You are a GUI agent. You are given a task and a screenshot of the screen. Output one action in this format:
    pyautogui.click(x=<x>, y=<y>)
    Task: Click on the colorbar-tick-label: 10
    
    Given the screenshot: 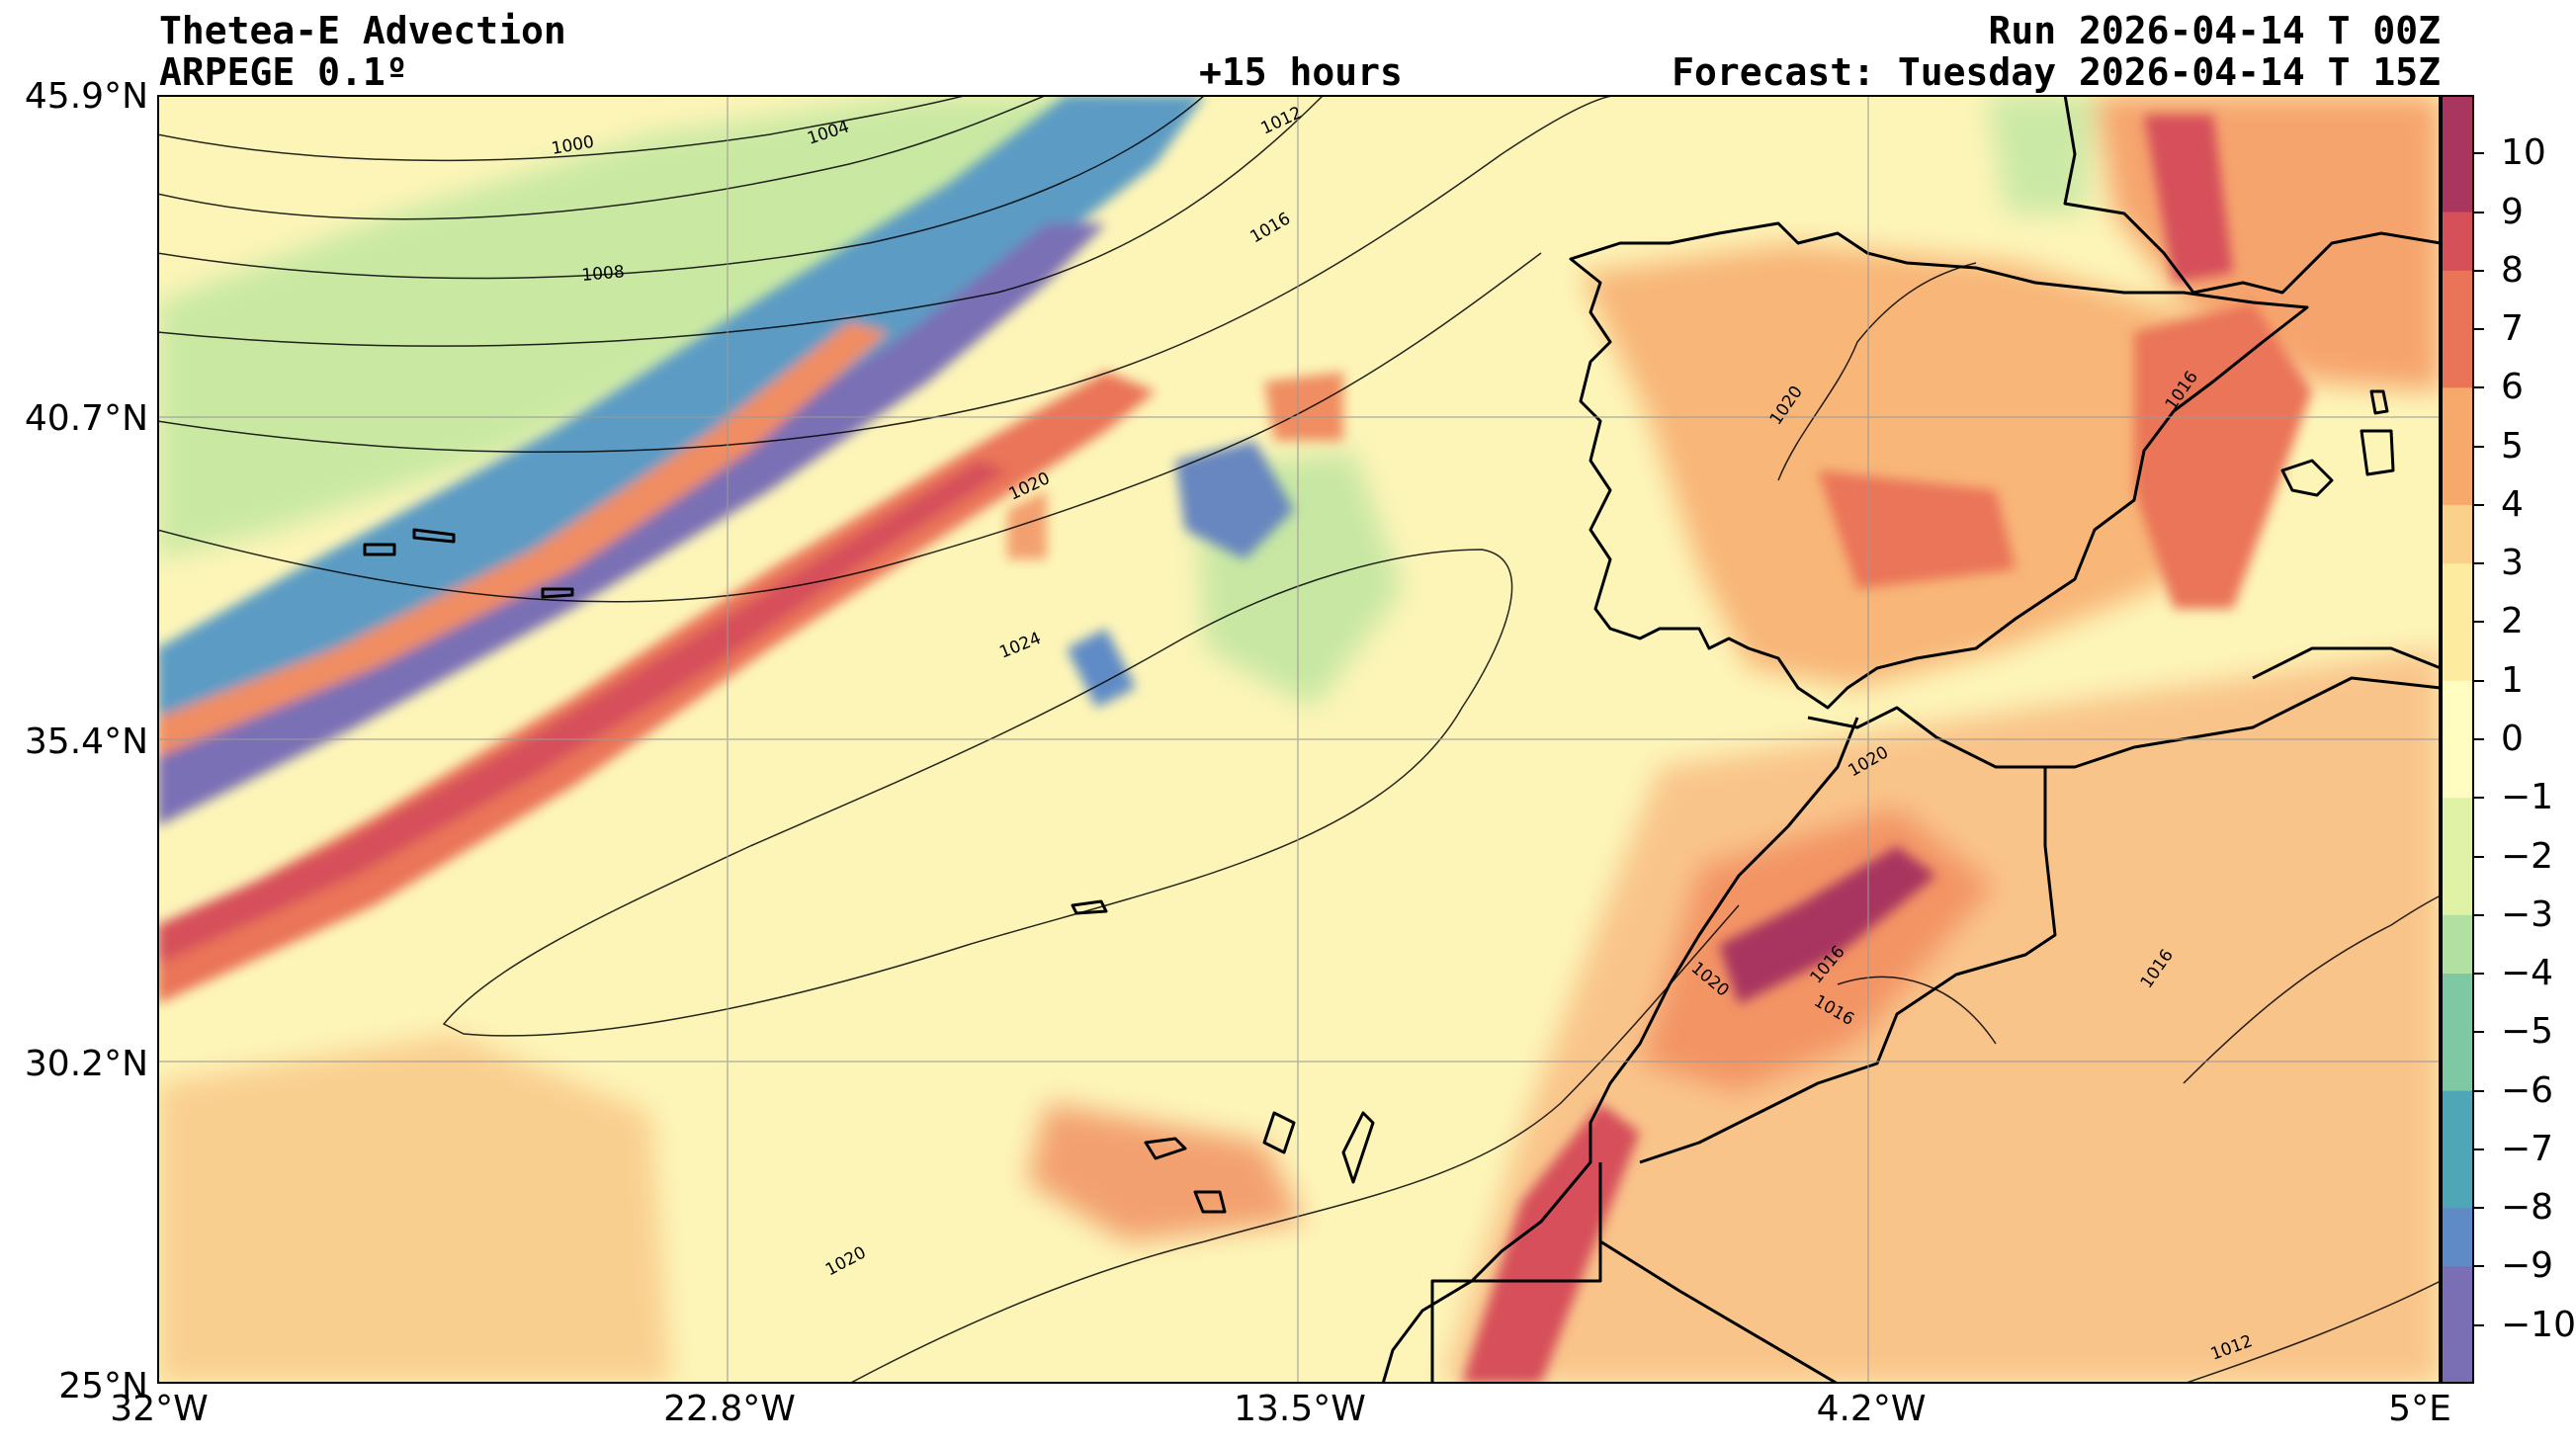 What is the action you would take?
    pyautogui.click(x=2523, y=153)
    